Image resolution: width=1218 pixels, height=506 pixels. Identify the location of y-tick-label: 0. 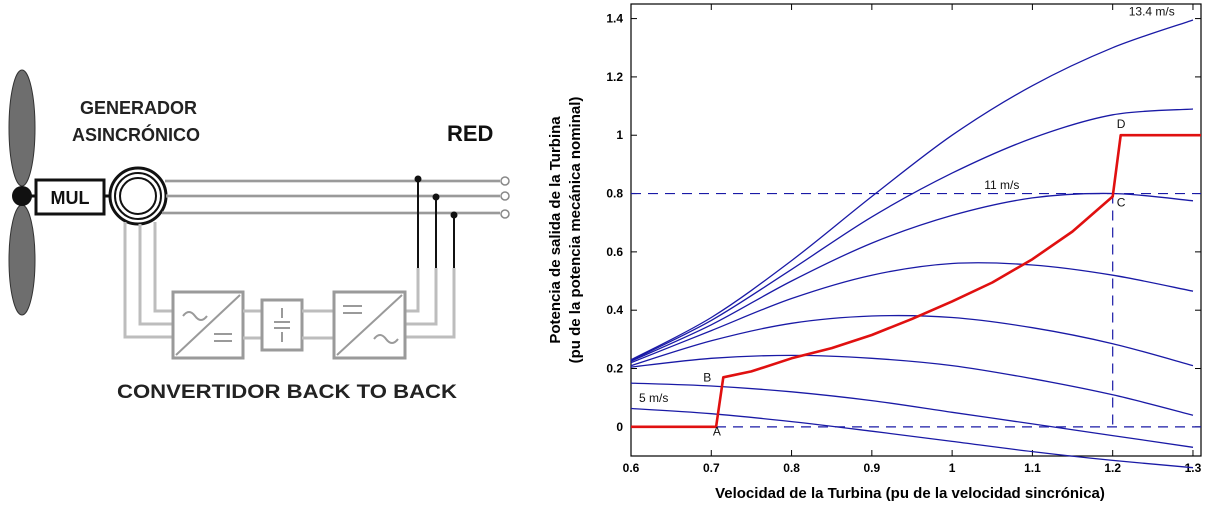
(619, 427).